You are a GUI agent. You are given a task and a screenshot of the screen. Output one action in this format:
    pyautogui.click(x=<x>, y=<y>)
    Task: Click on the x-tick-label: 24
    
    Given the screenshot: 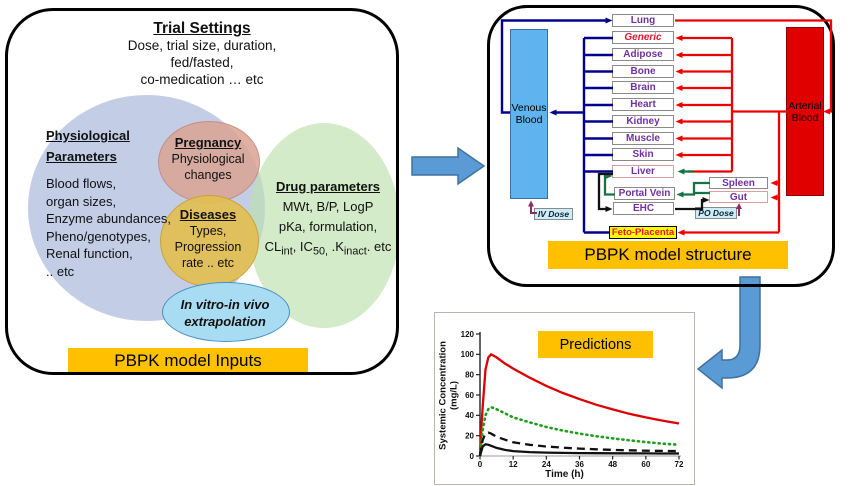 What is the action you would take?
    pyautogui.click(x=546, y=464)
    